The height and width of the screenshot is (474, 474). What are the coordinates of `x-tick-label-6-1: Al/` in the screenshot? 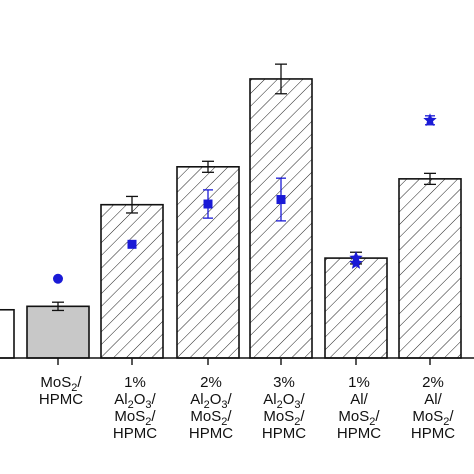 It's located at (433, 399).